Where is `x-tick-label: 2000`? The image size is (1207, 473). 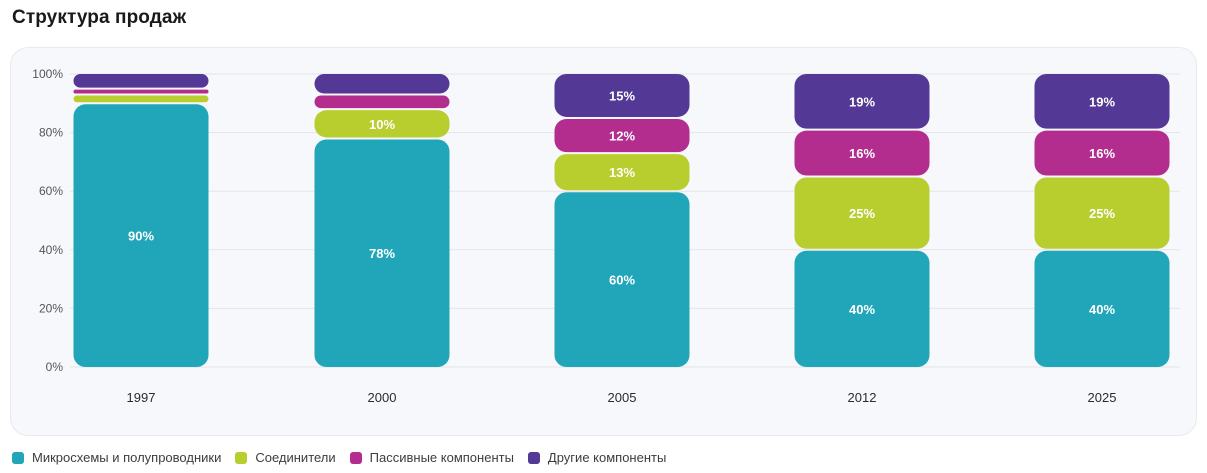
x-tick-label: 2000 is located at coordinates (382, 397).